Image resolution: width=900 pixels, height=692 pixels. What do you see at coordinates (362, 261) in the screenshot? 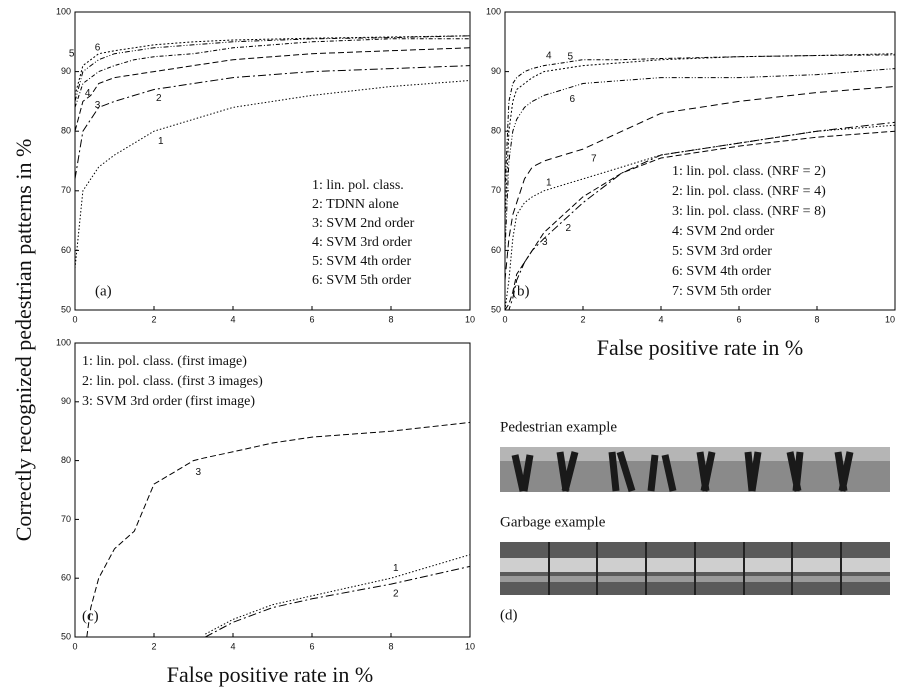
I see `legend-entry: 5: SVM 4th order` at bounding box center [362, 261].